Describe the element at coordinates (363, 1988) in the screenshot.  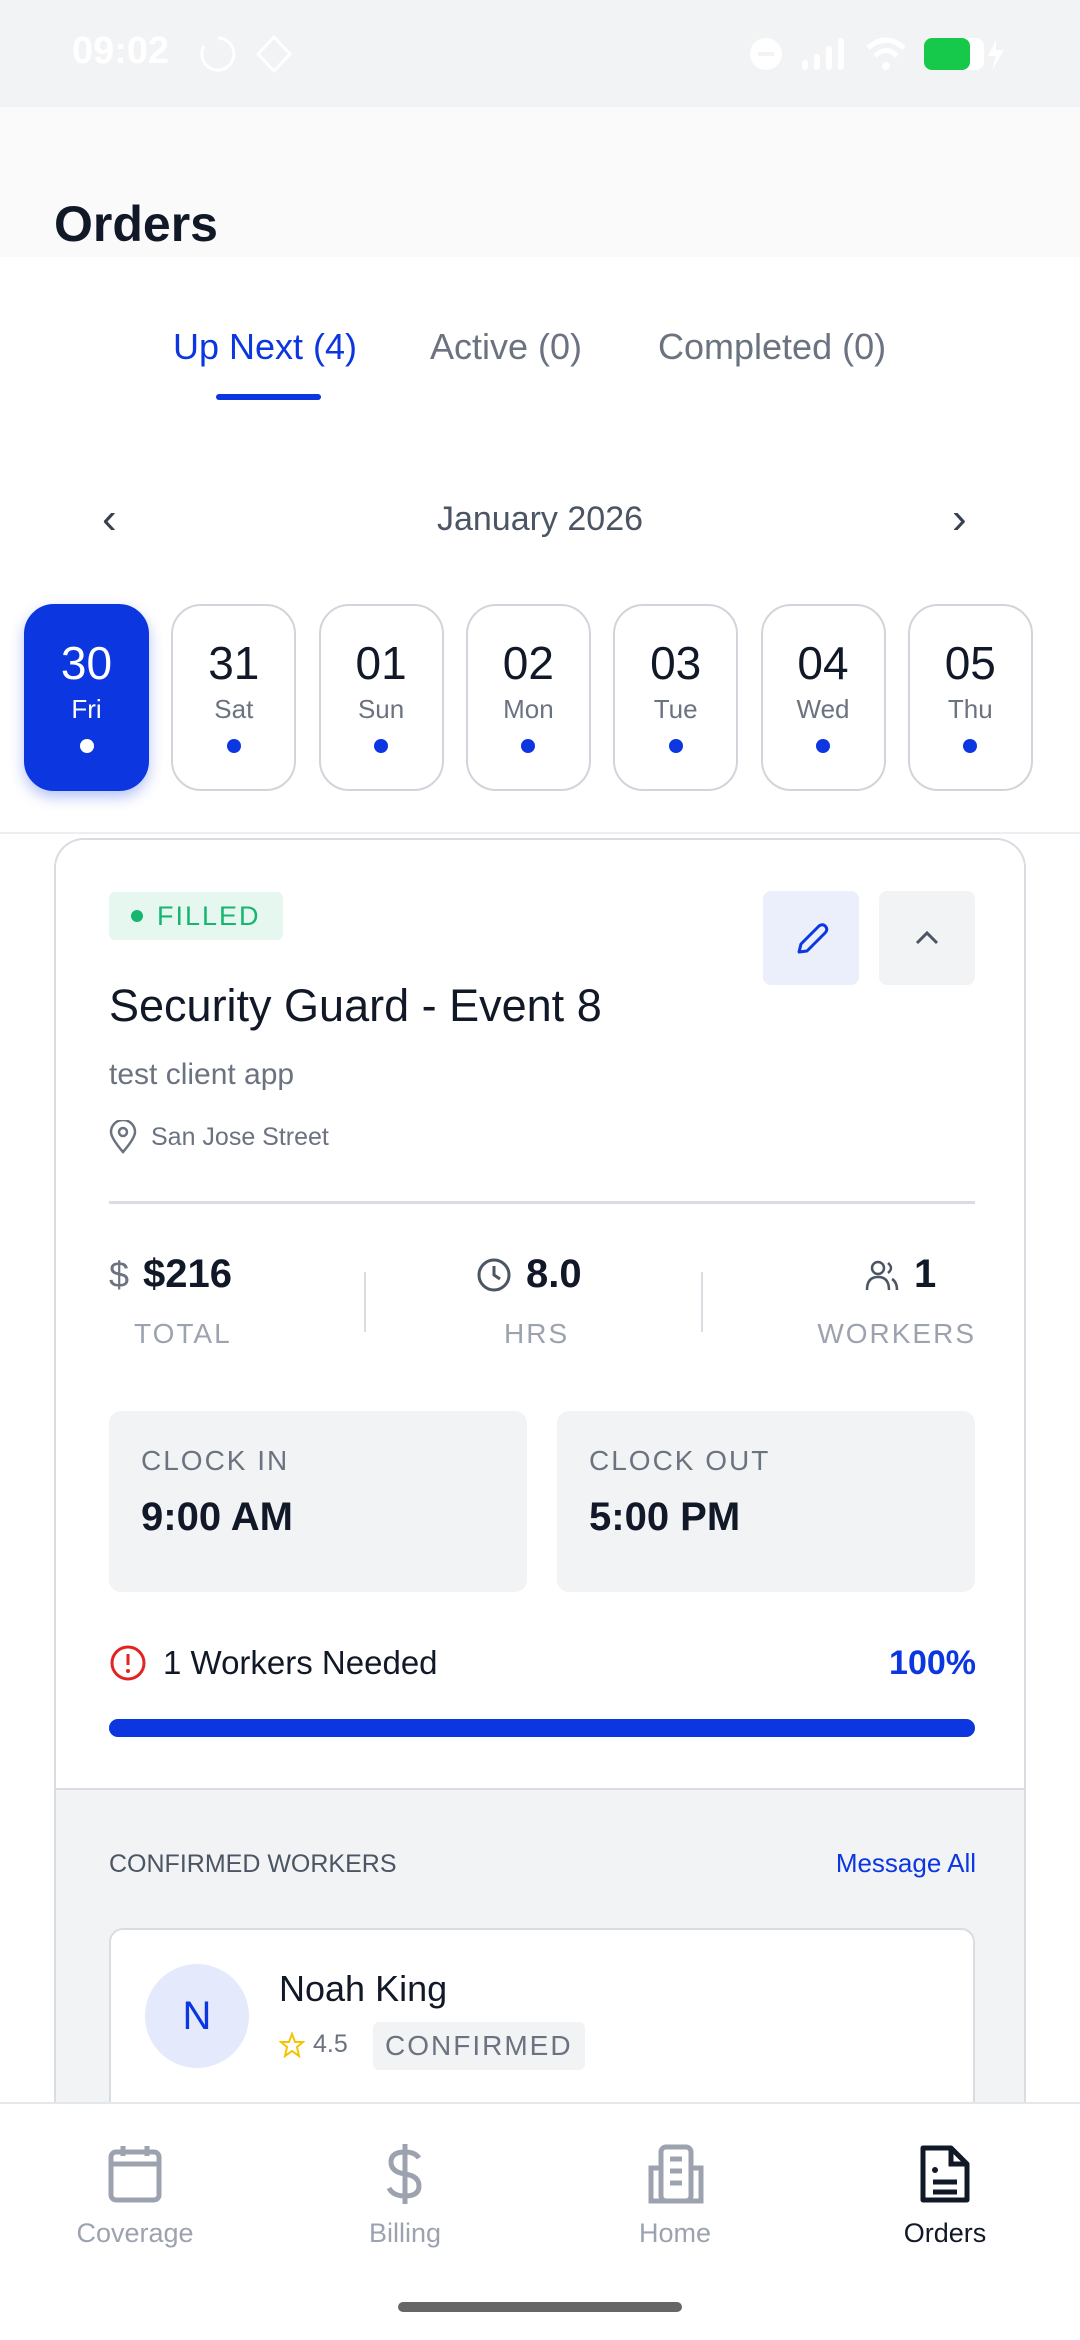
I see `worker-name: Noah King` at that location.